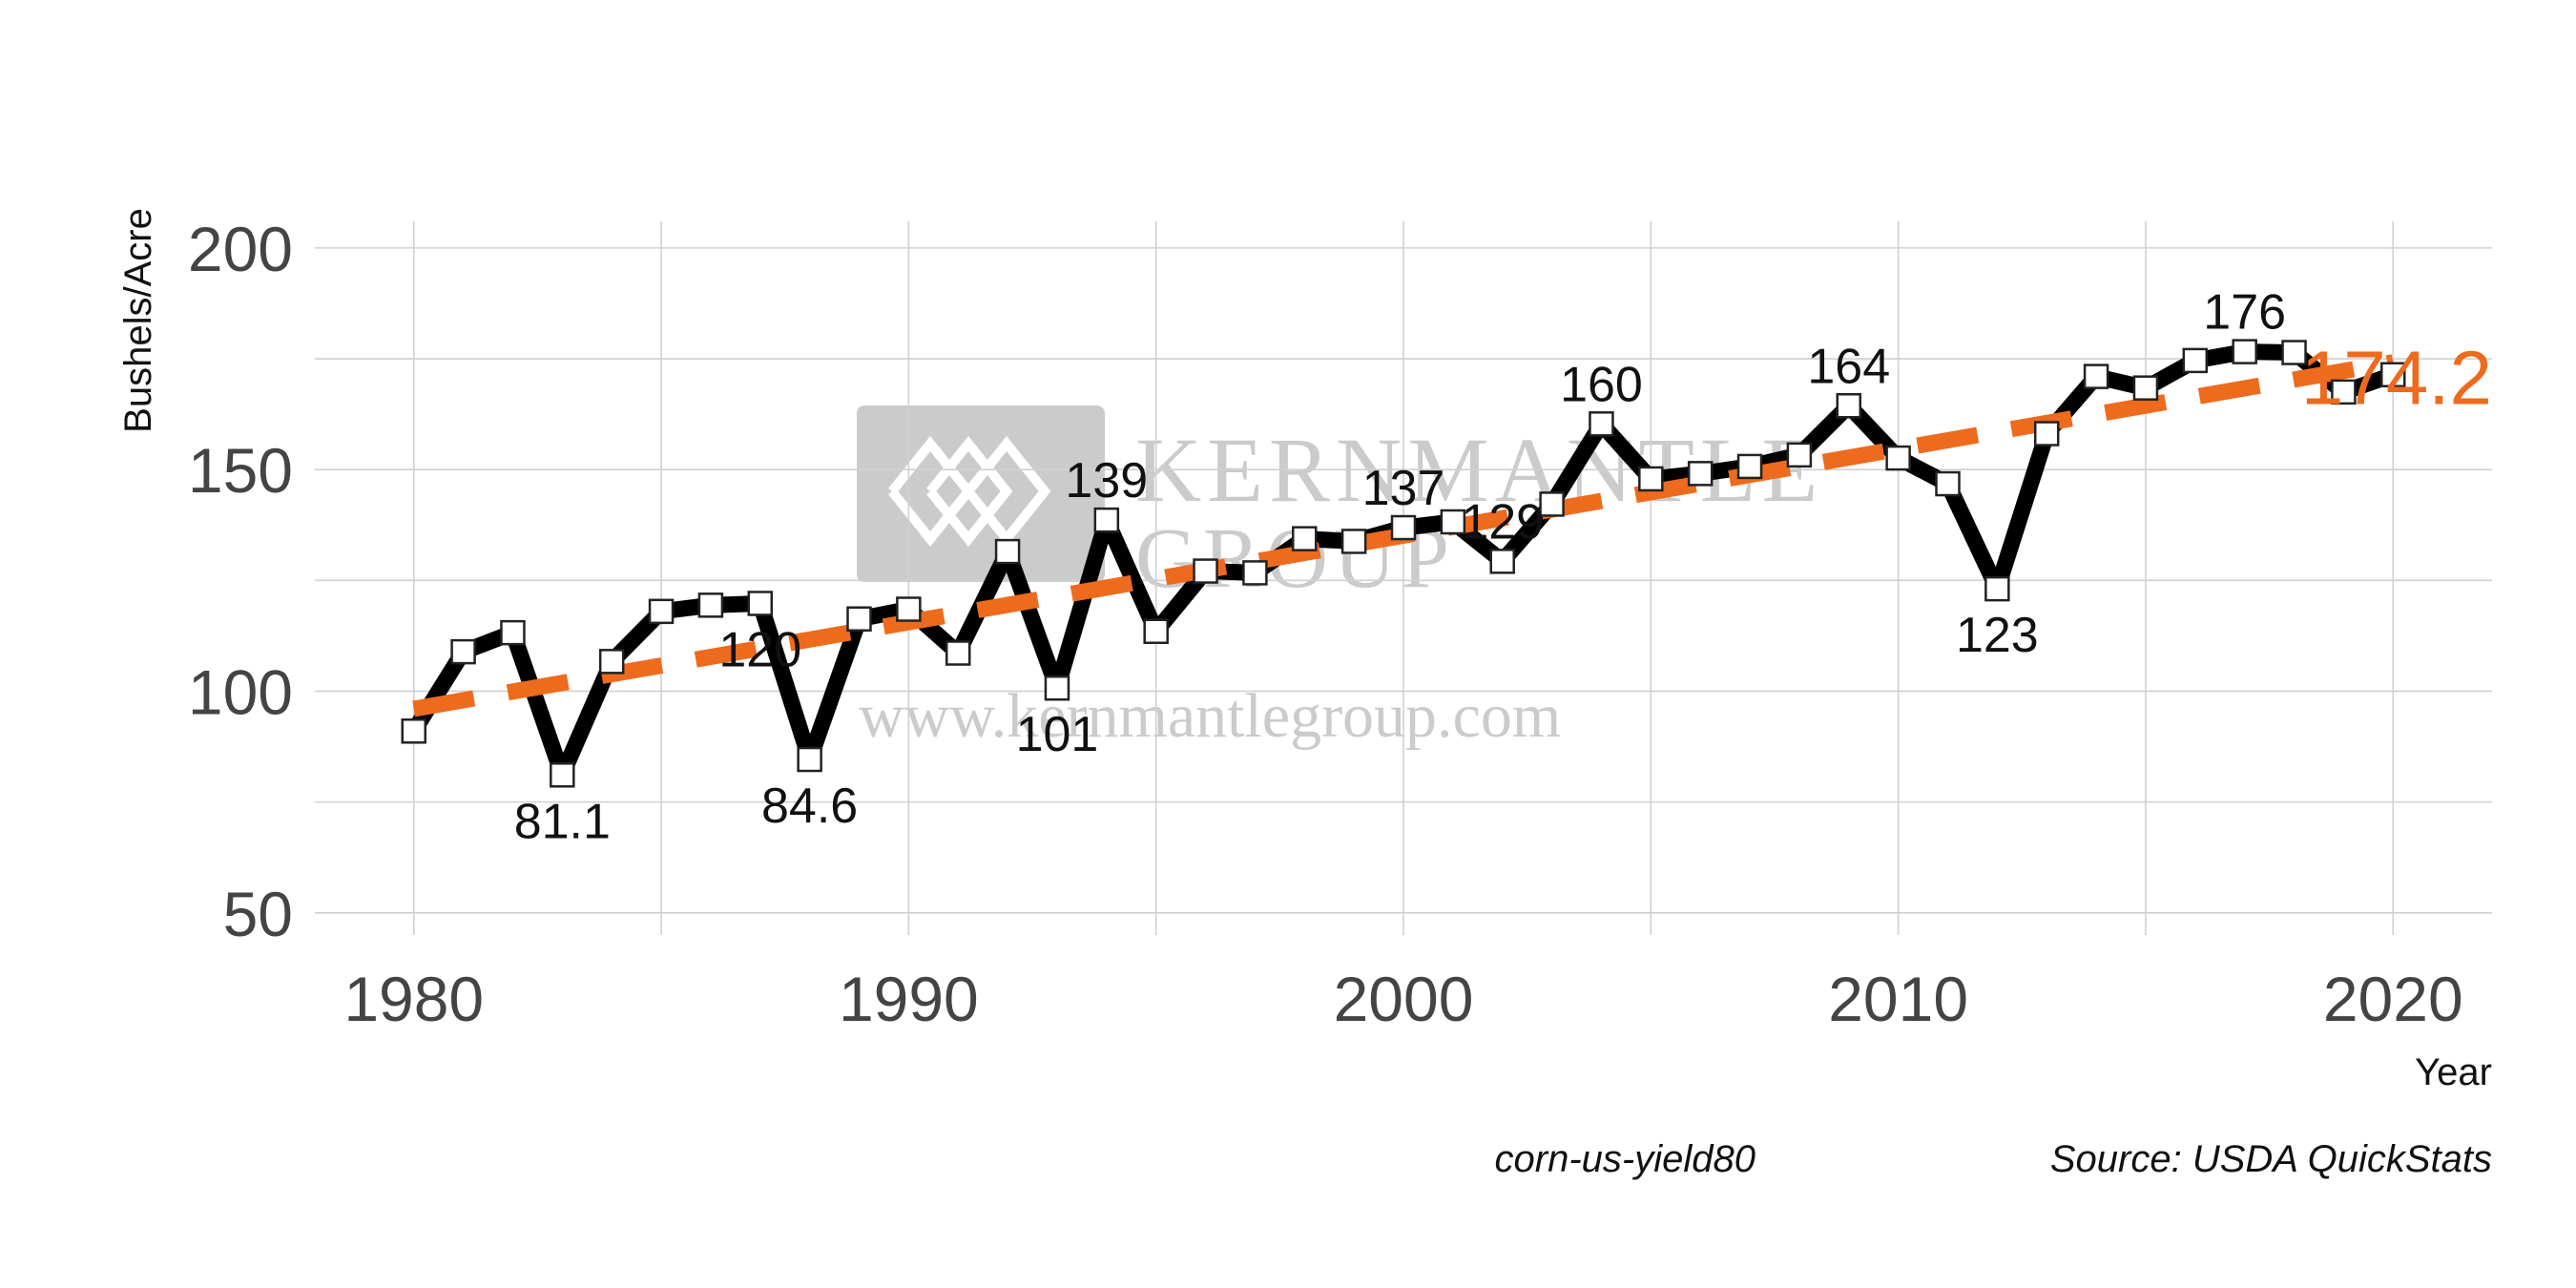  Describe the element at coordinates (1210, 716) in the screenshot. I see `watermark-url: www.kernmantlegroup.com` at that location.